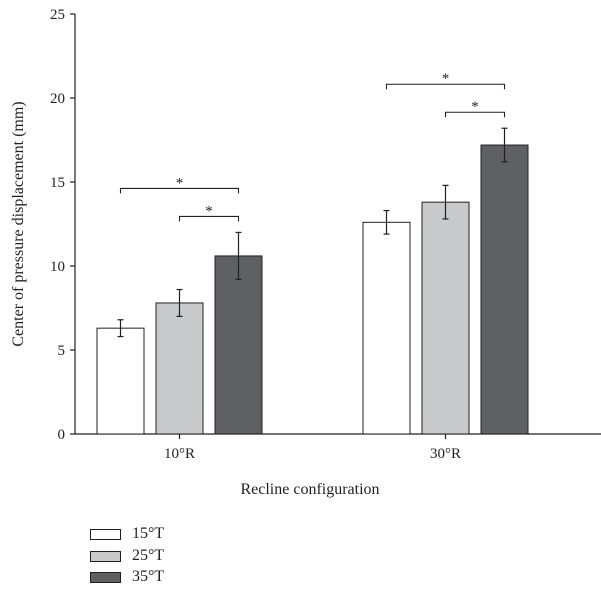  I want to click on y-axis-title: Center of pressure displacement (mm), so click(18, 223).